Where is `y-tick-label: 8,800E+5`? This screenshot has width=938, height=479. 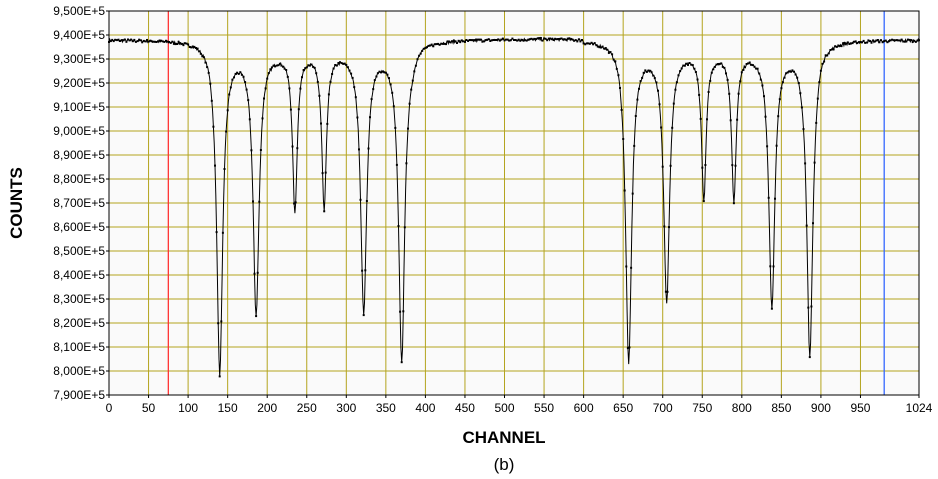
y-tick-label: 8,800E+5 is located at coordinates (79, 179).